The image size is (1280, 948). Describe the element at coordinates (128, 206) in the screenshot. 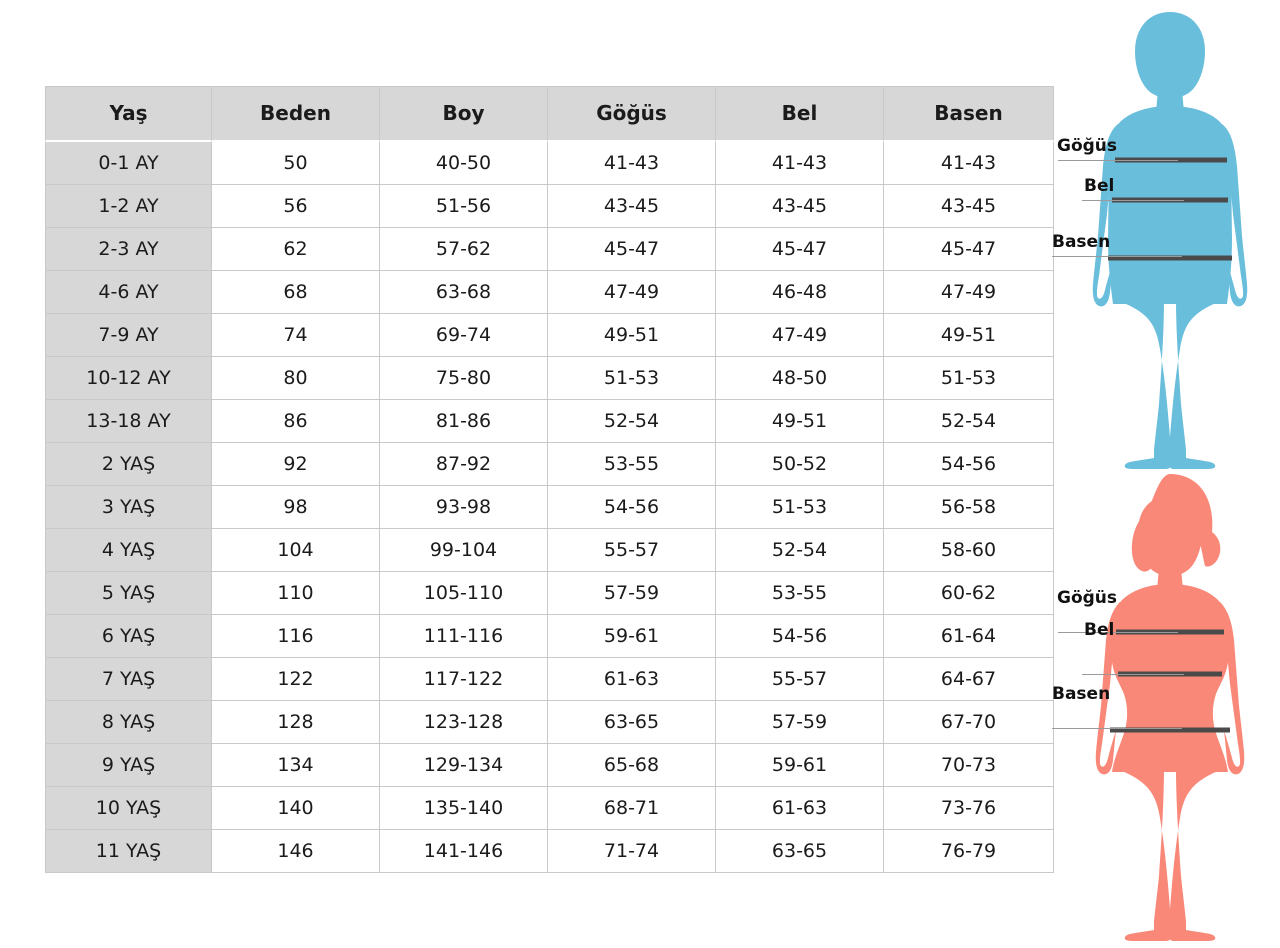

I see `cell-age: 1-2 AY` at that location.